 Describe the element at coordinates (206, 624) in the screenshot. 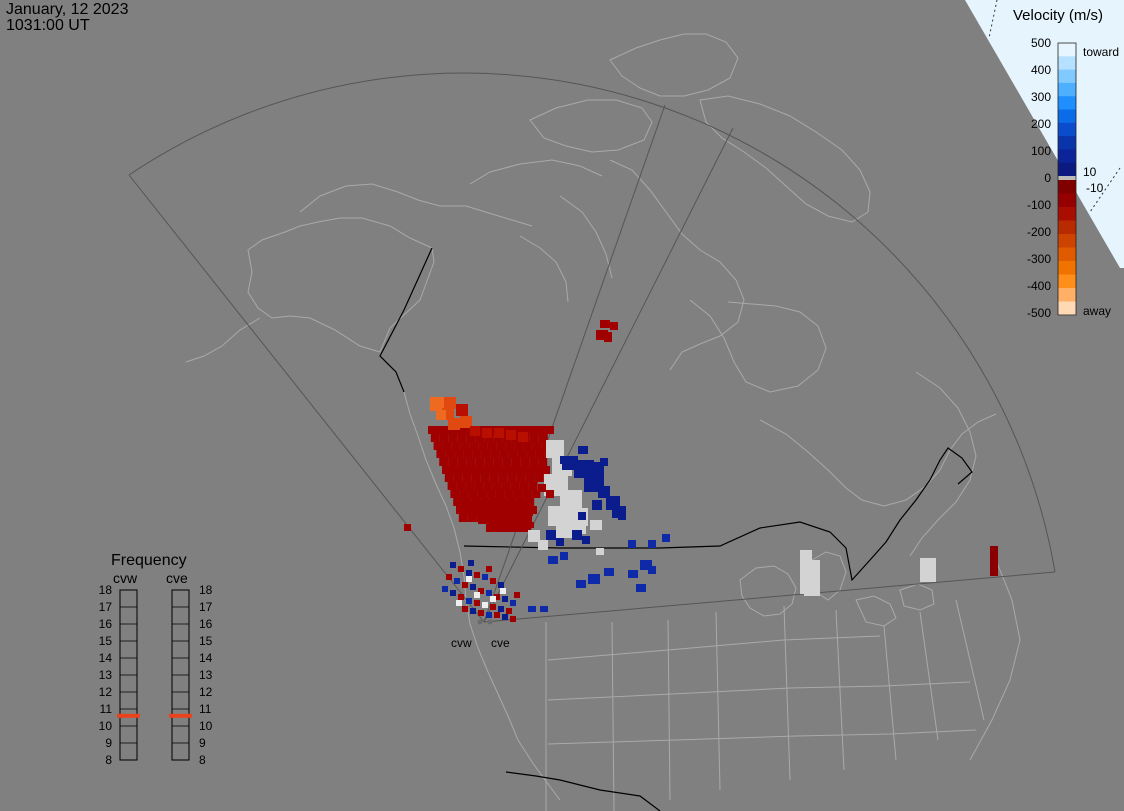

I see `frequency-scale-label-right: 16` at that location.